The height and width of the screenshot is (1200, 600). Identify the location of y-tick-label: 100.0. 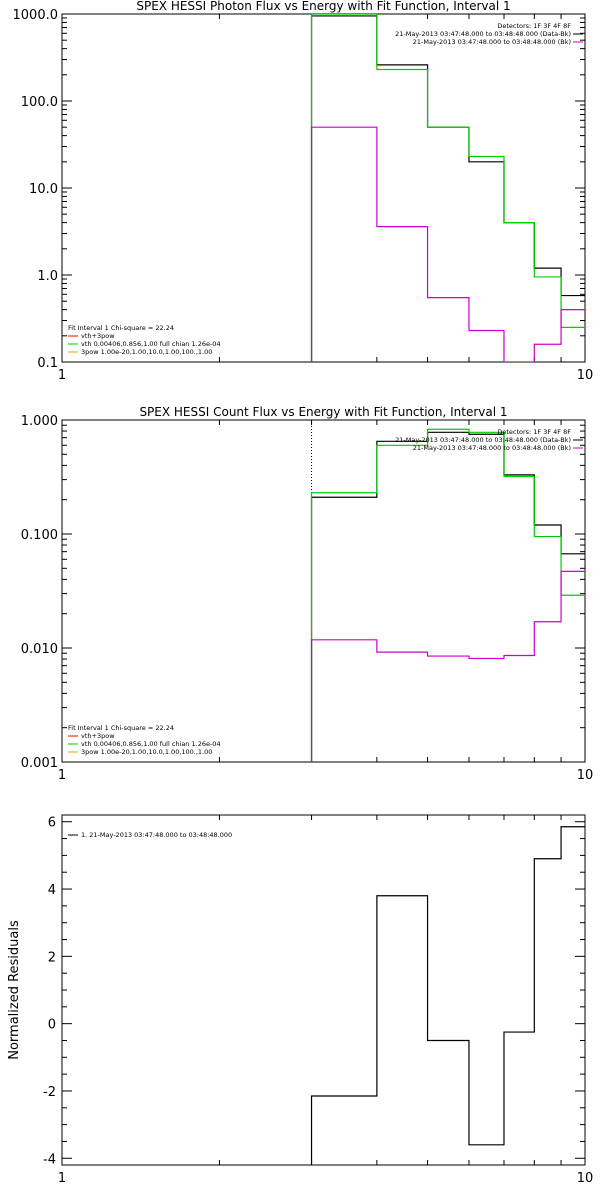
(39, 102).